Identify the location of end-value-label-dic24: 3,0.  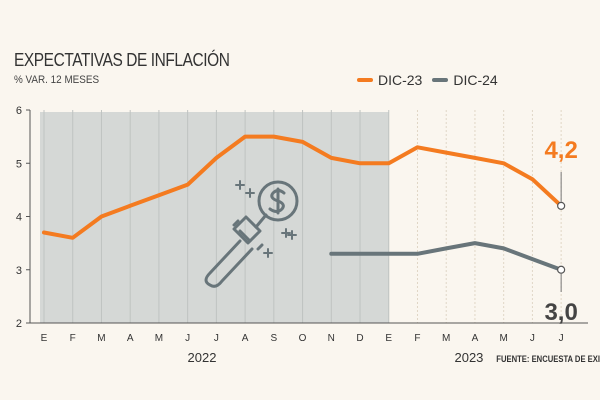
(560, 312).